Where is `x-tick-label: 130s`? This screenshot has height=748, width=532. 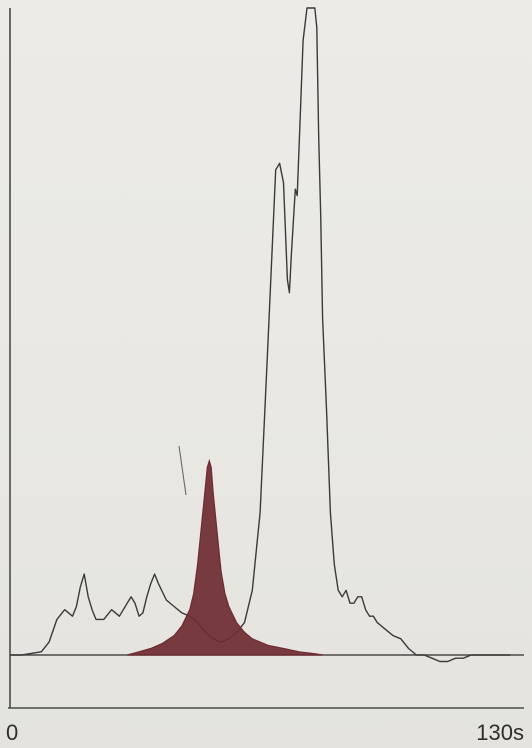 x-tick-label: 130s is located at coordinates (500, 732).